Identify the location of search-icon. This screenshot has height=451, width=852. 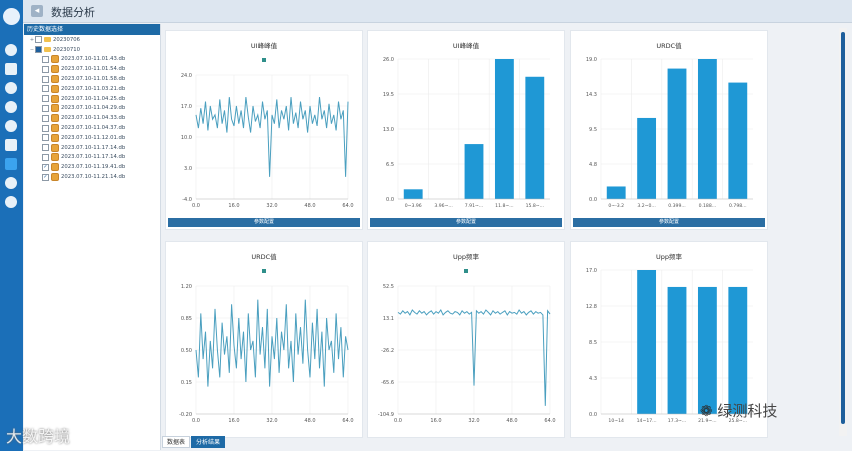
(11, 183).